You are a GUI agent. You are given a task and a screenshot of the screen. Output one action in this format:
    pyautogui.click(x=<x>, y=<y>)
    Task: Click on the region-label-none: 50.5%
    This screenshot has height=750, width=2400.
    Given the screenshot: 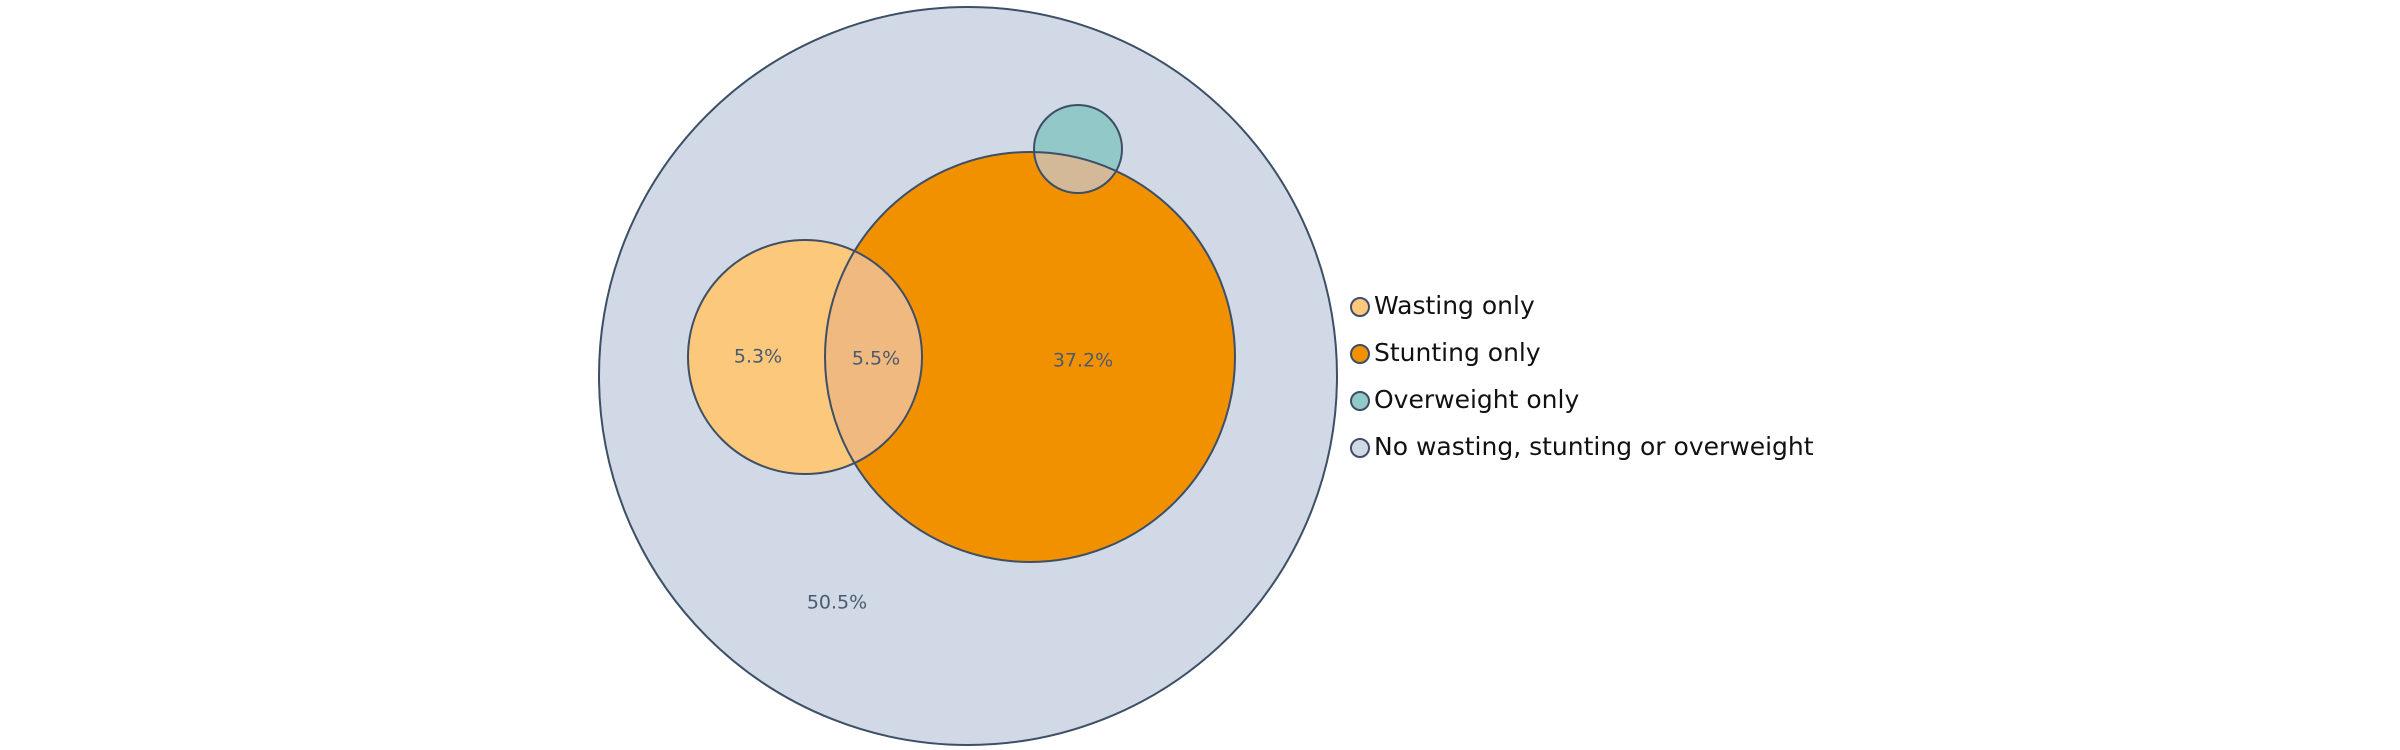 What is the action you would take?
    pyautogui.click(x=837, y=603)
    